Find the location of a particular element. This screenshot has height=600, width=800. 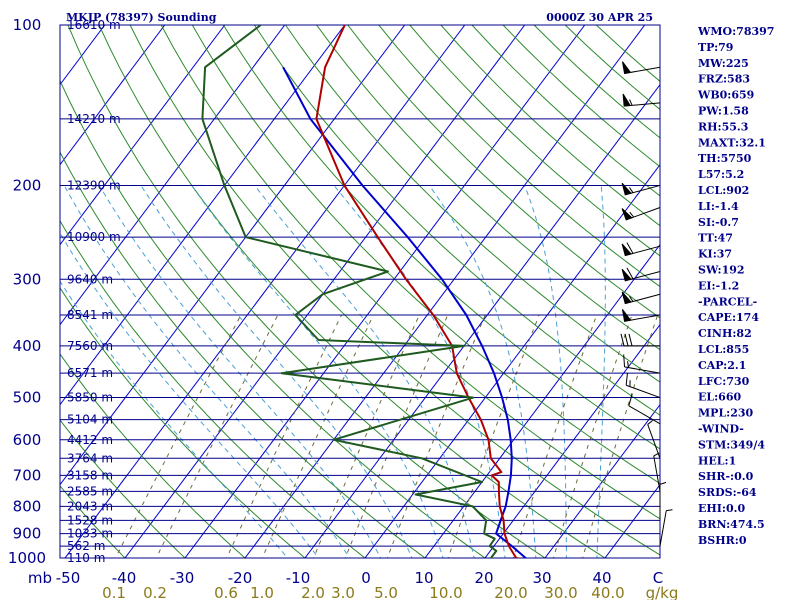

height-label: 3158 m is located at coordinates (90, 475).